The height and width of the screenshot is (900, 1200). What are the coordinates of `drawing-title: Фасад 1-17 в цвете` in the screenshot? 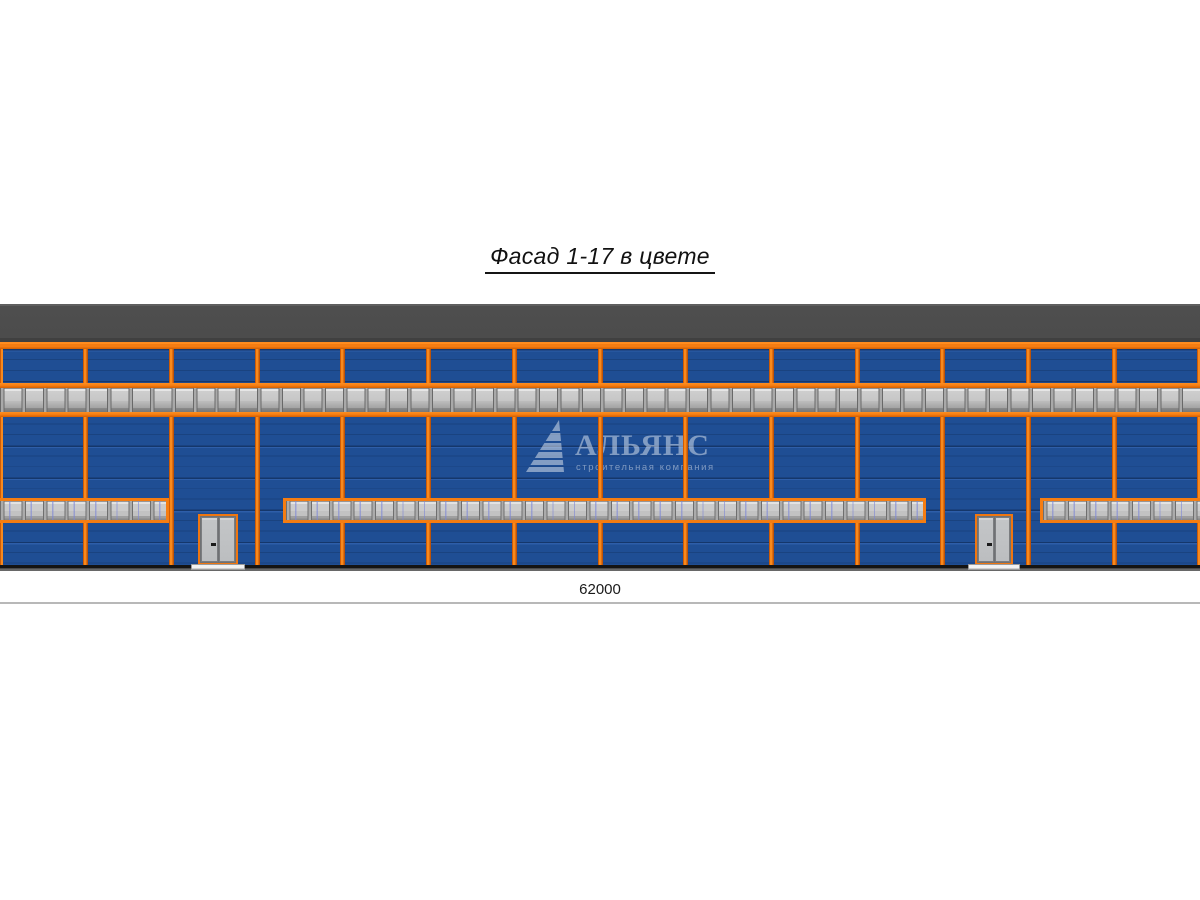 It's located at (600, 258).